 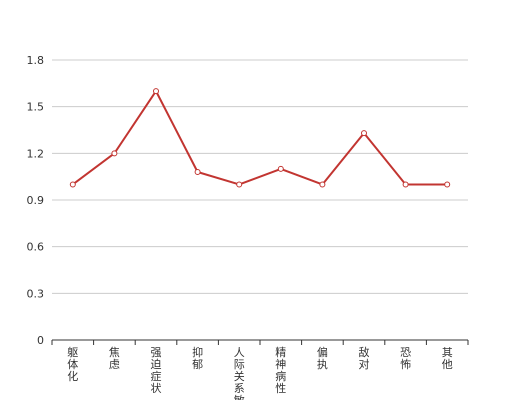 I want to click on x-tick-label: 强迫症状, so click(x=156, y=370).